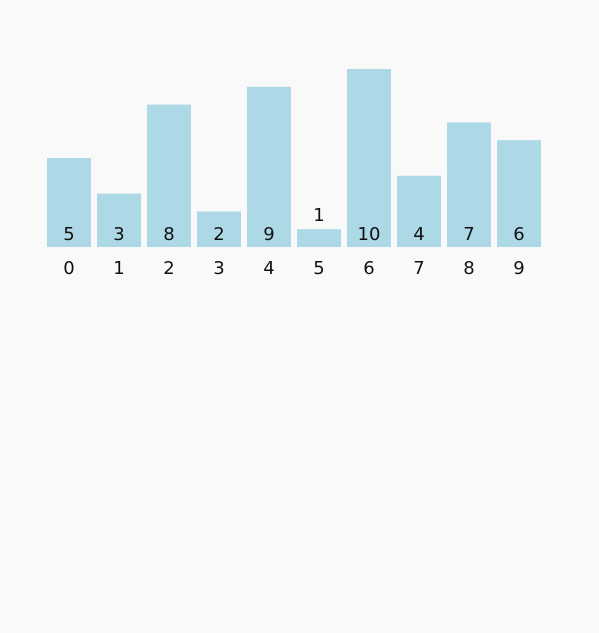  Describe the element at coordinates (118, 268) in the screenshot. I see `x-tick-label-1: 1` at that location.